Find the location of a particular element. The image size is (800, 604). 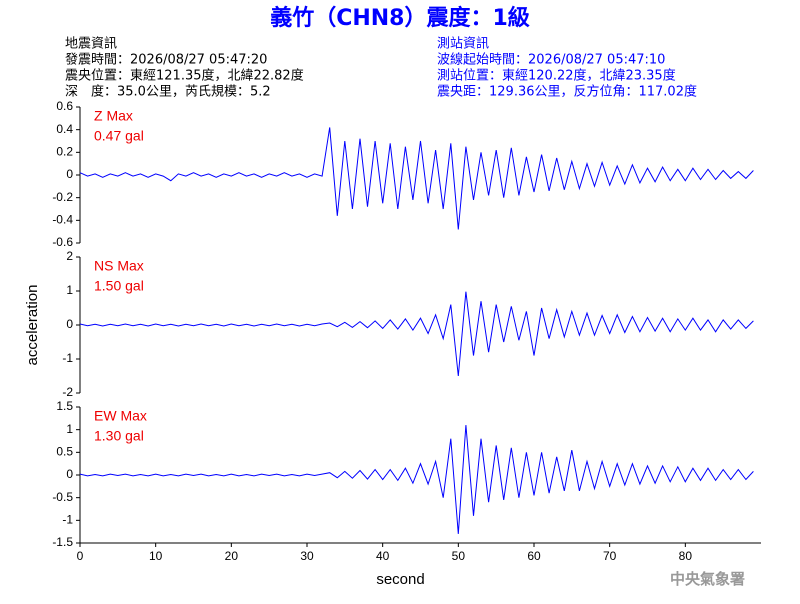

channel-label: NS Max is located at coordinates (119, 266).